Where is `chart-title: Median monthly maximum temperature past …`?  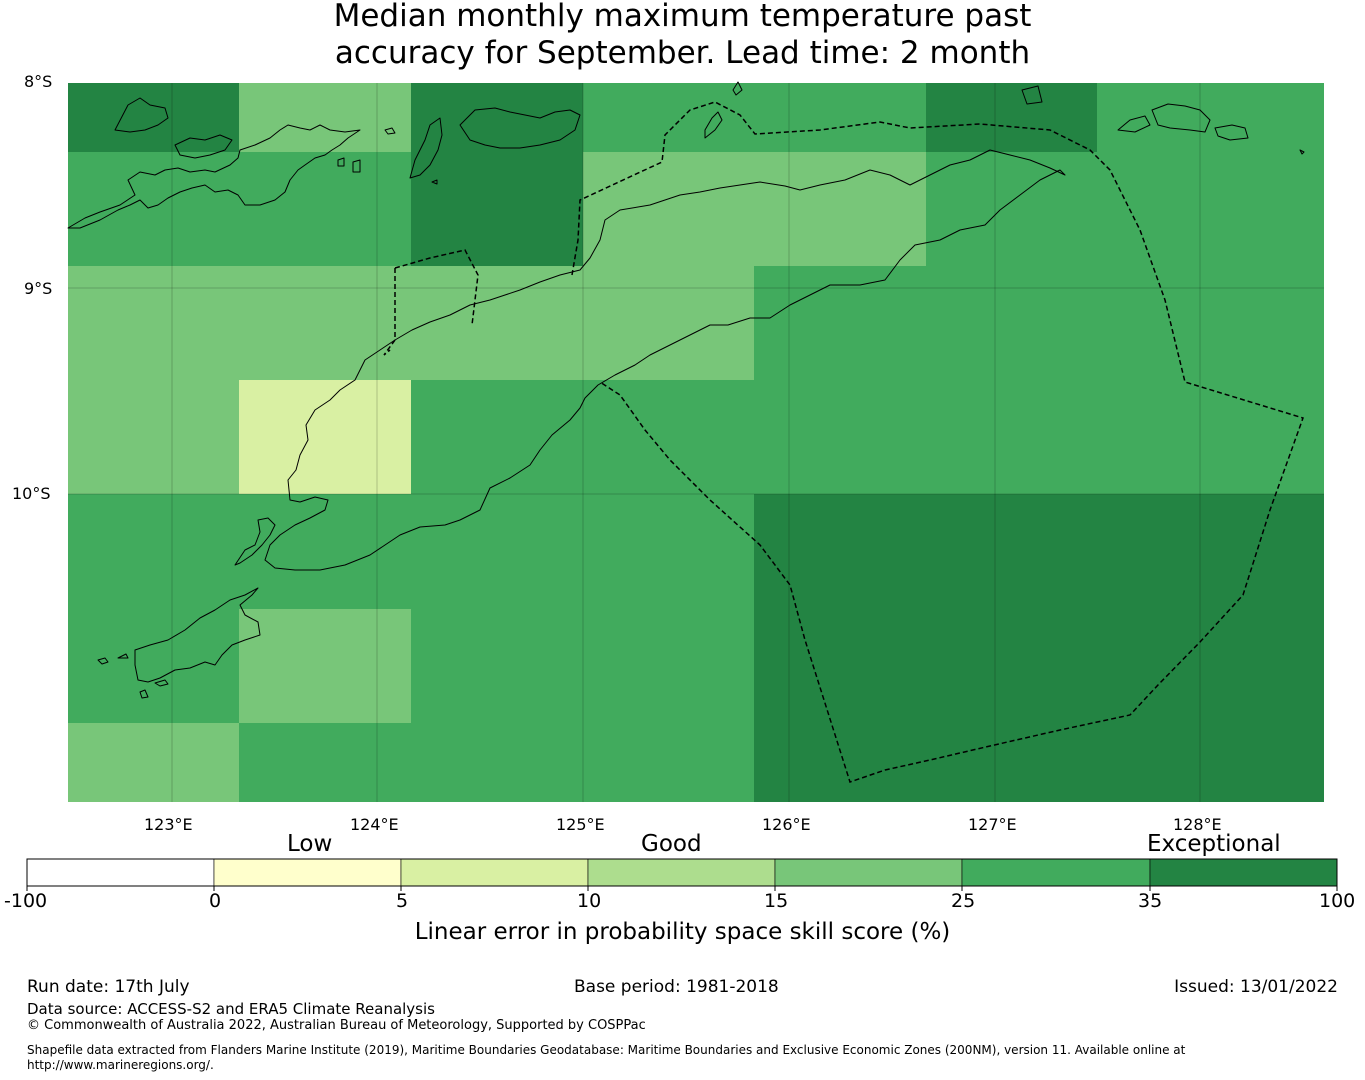
chart-title: Median monthly maximum temperature past … is located at coordinates (682, 36).